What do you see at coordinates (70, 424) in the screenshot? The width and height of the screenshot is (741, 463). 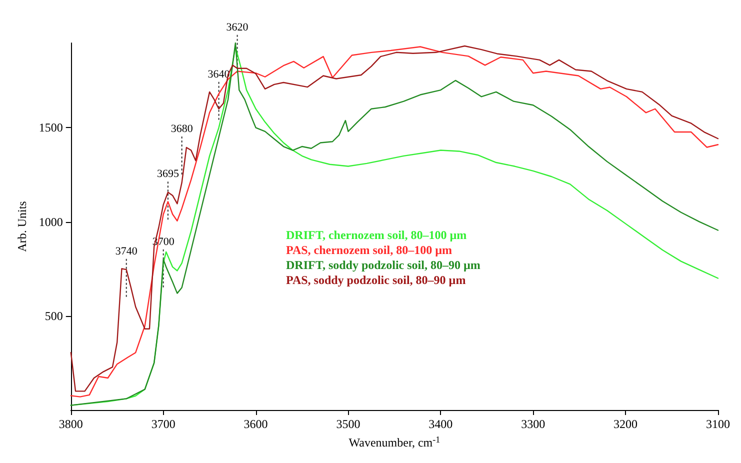 I see `x-tick-label: 3800` at bounding box center [70, 424].